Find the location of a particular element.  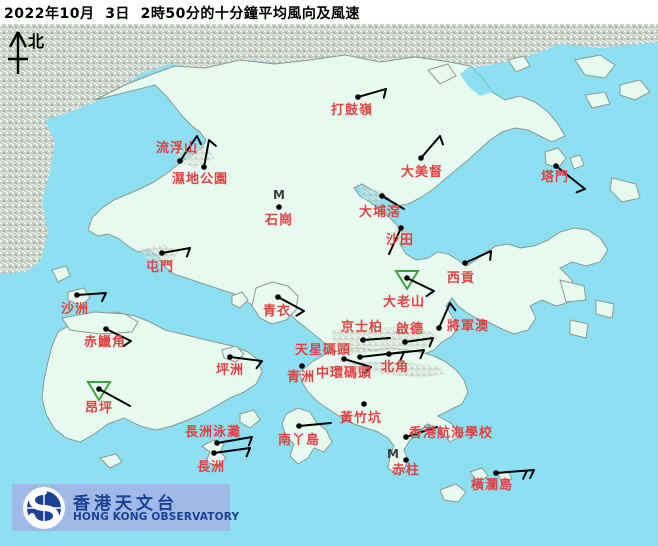

station-dot-lau-fau-shan is located at coordinates (180, 161).